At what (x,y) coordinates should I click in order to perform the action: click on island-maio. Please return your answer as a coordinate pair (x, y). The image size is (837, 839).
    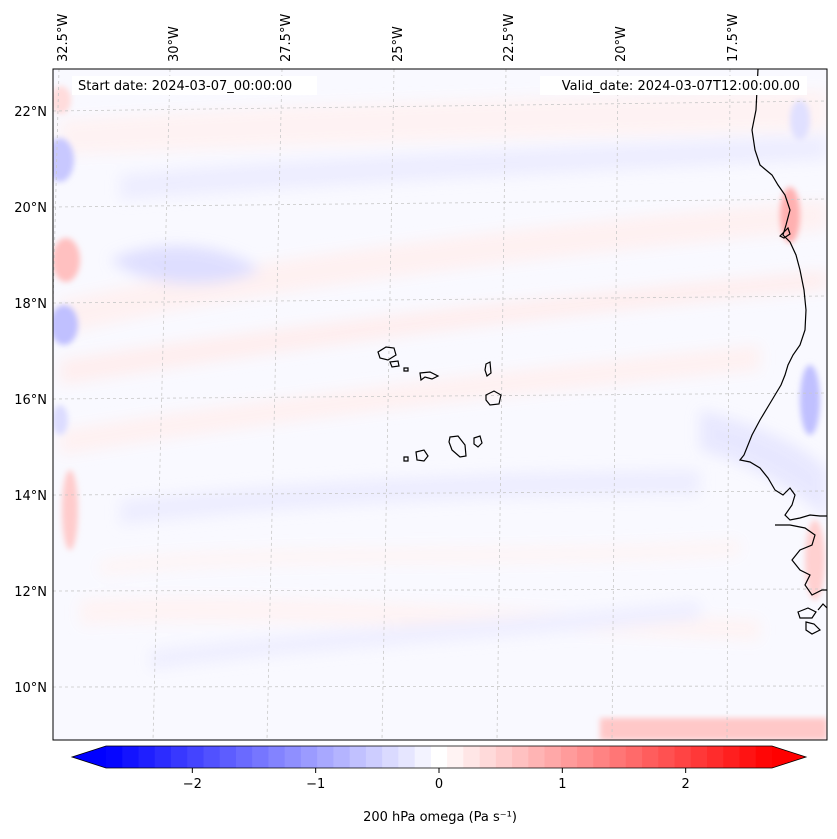
    Looking at the image, I should click on (478, 441).